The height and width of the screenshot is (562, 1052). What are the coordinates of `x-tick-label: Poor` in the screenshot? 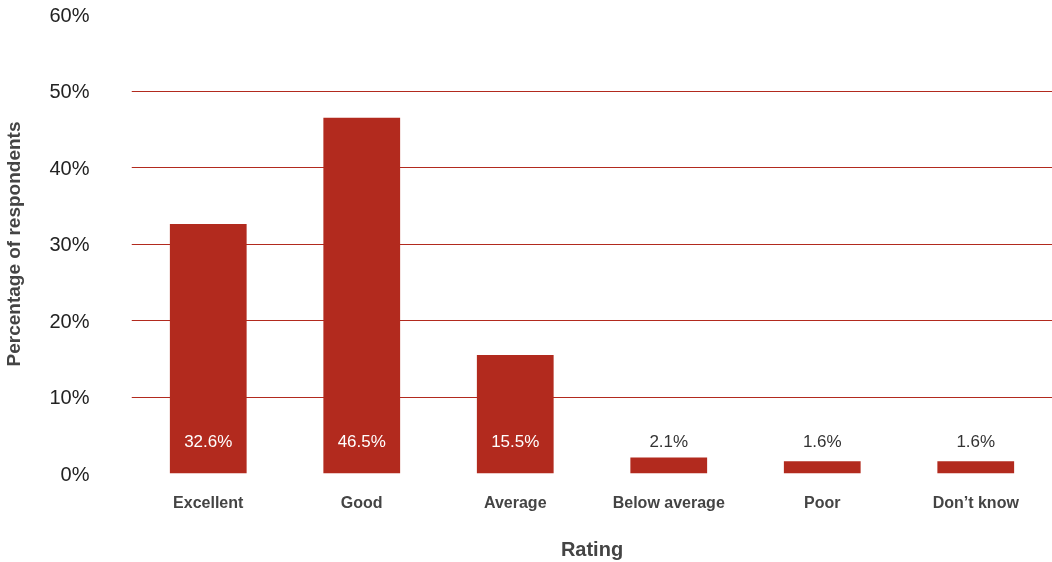 It's located at (822, 502).